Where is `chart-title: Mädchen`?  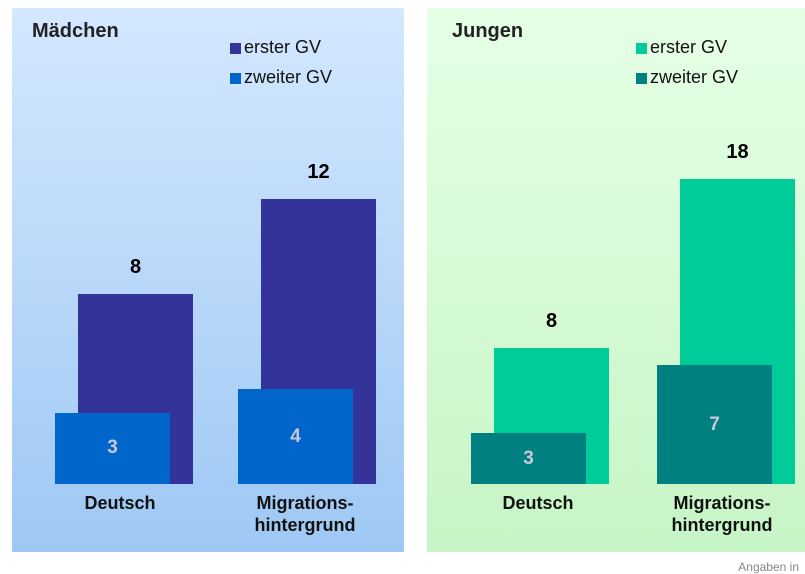
chart-title: Mädchen is located at coordinates (75, 31).